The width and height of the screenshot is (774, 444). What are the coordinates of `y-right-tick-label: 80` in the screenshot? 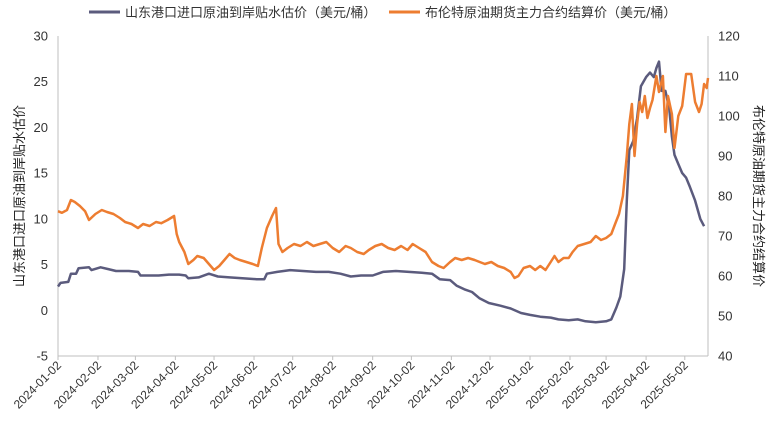 It's located at (725, 196).